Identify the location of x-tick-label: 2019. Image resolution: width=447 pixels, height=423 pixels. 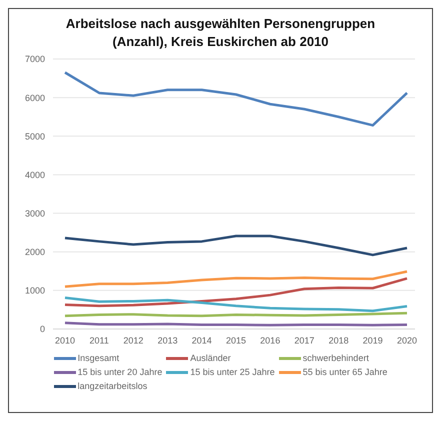
(372, 340).